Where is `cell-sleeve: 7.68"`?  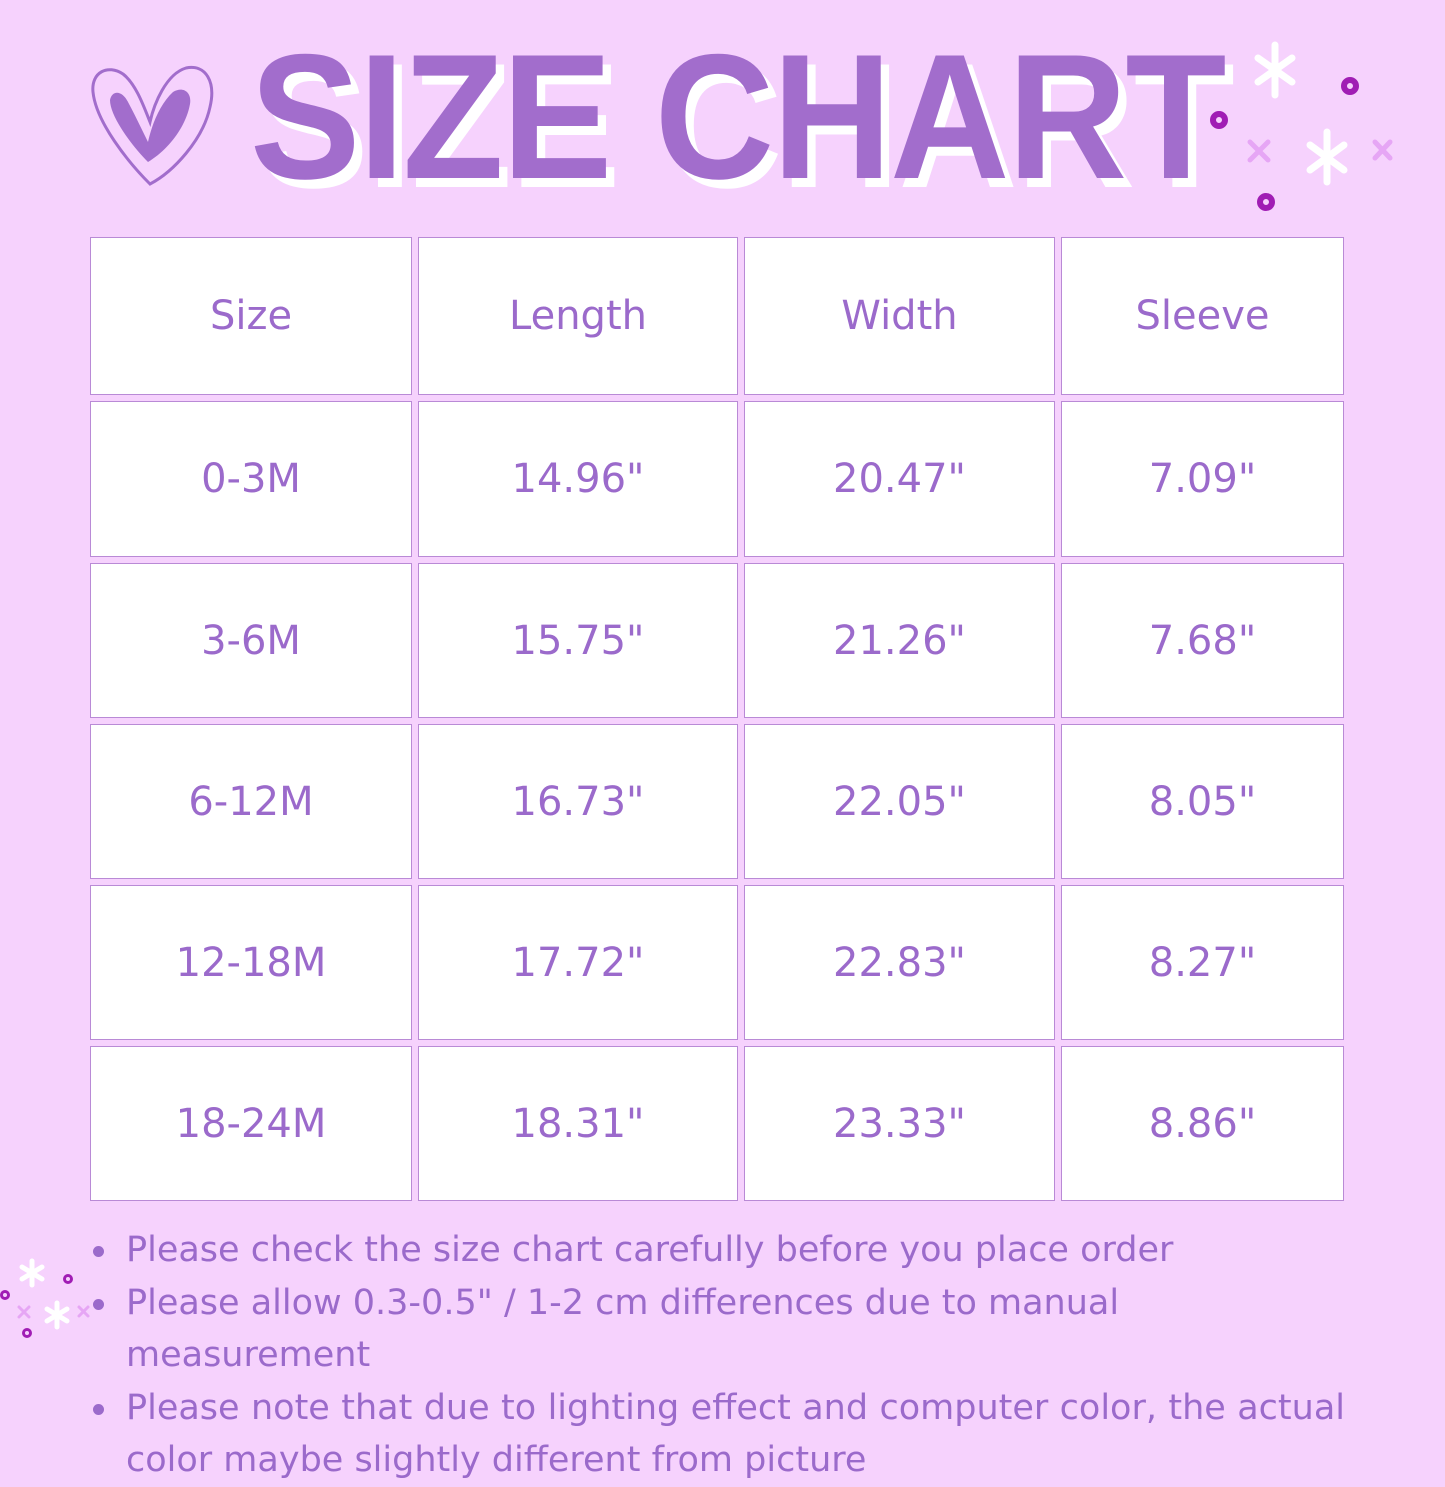
cell-sleeve: 7.68" is located at coordinates (1202, 640).